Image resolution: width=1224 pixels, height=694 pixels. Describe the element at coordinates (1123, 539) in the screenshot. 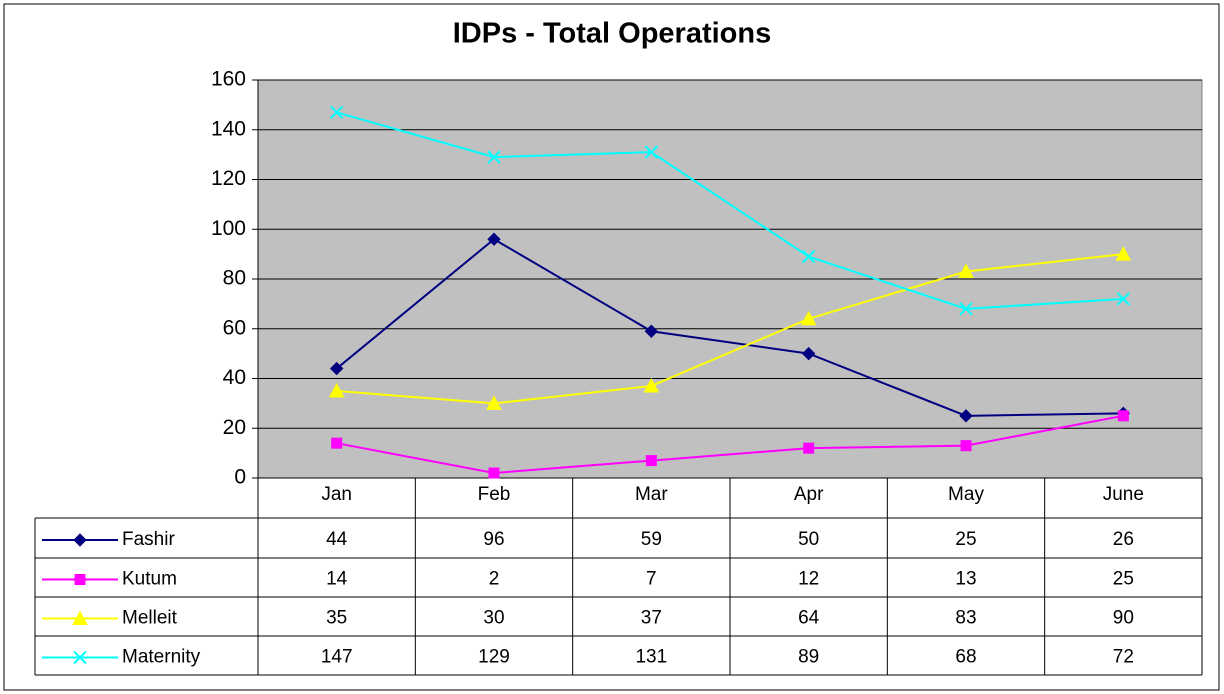

I see `table-cell: 26` at that location.